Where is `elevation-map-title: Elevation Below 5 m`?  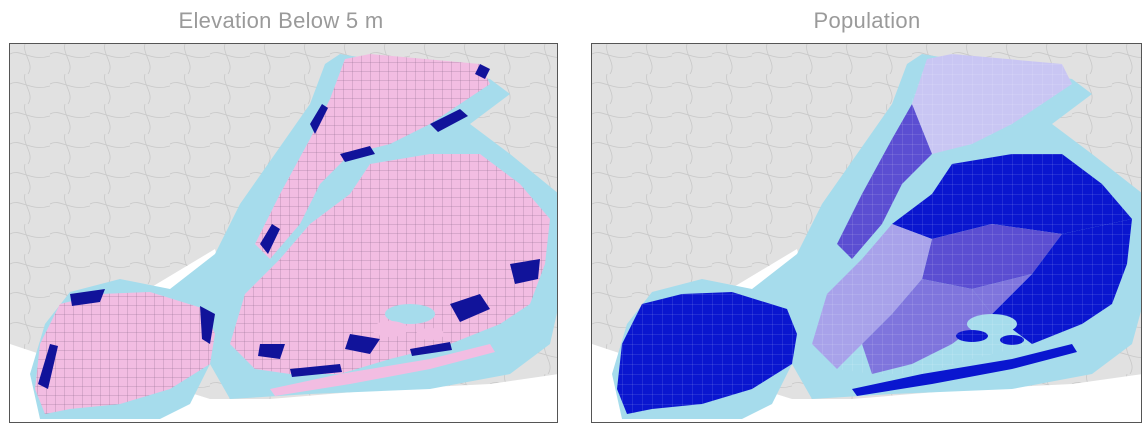
elevation-map-title: Elevation Below 5 m is located at coordinates (281, 20).